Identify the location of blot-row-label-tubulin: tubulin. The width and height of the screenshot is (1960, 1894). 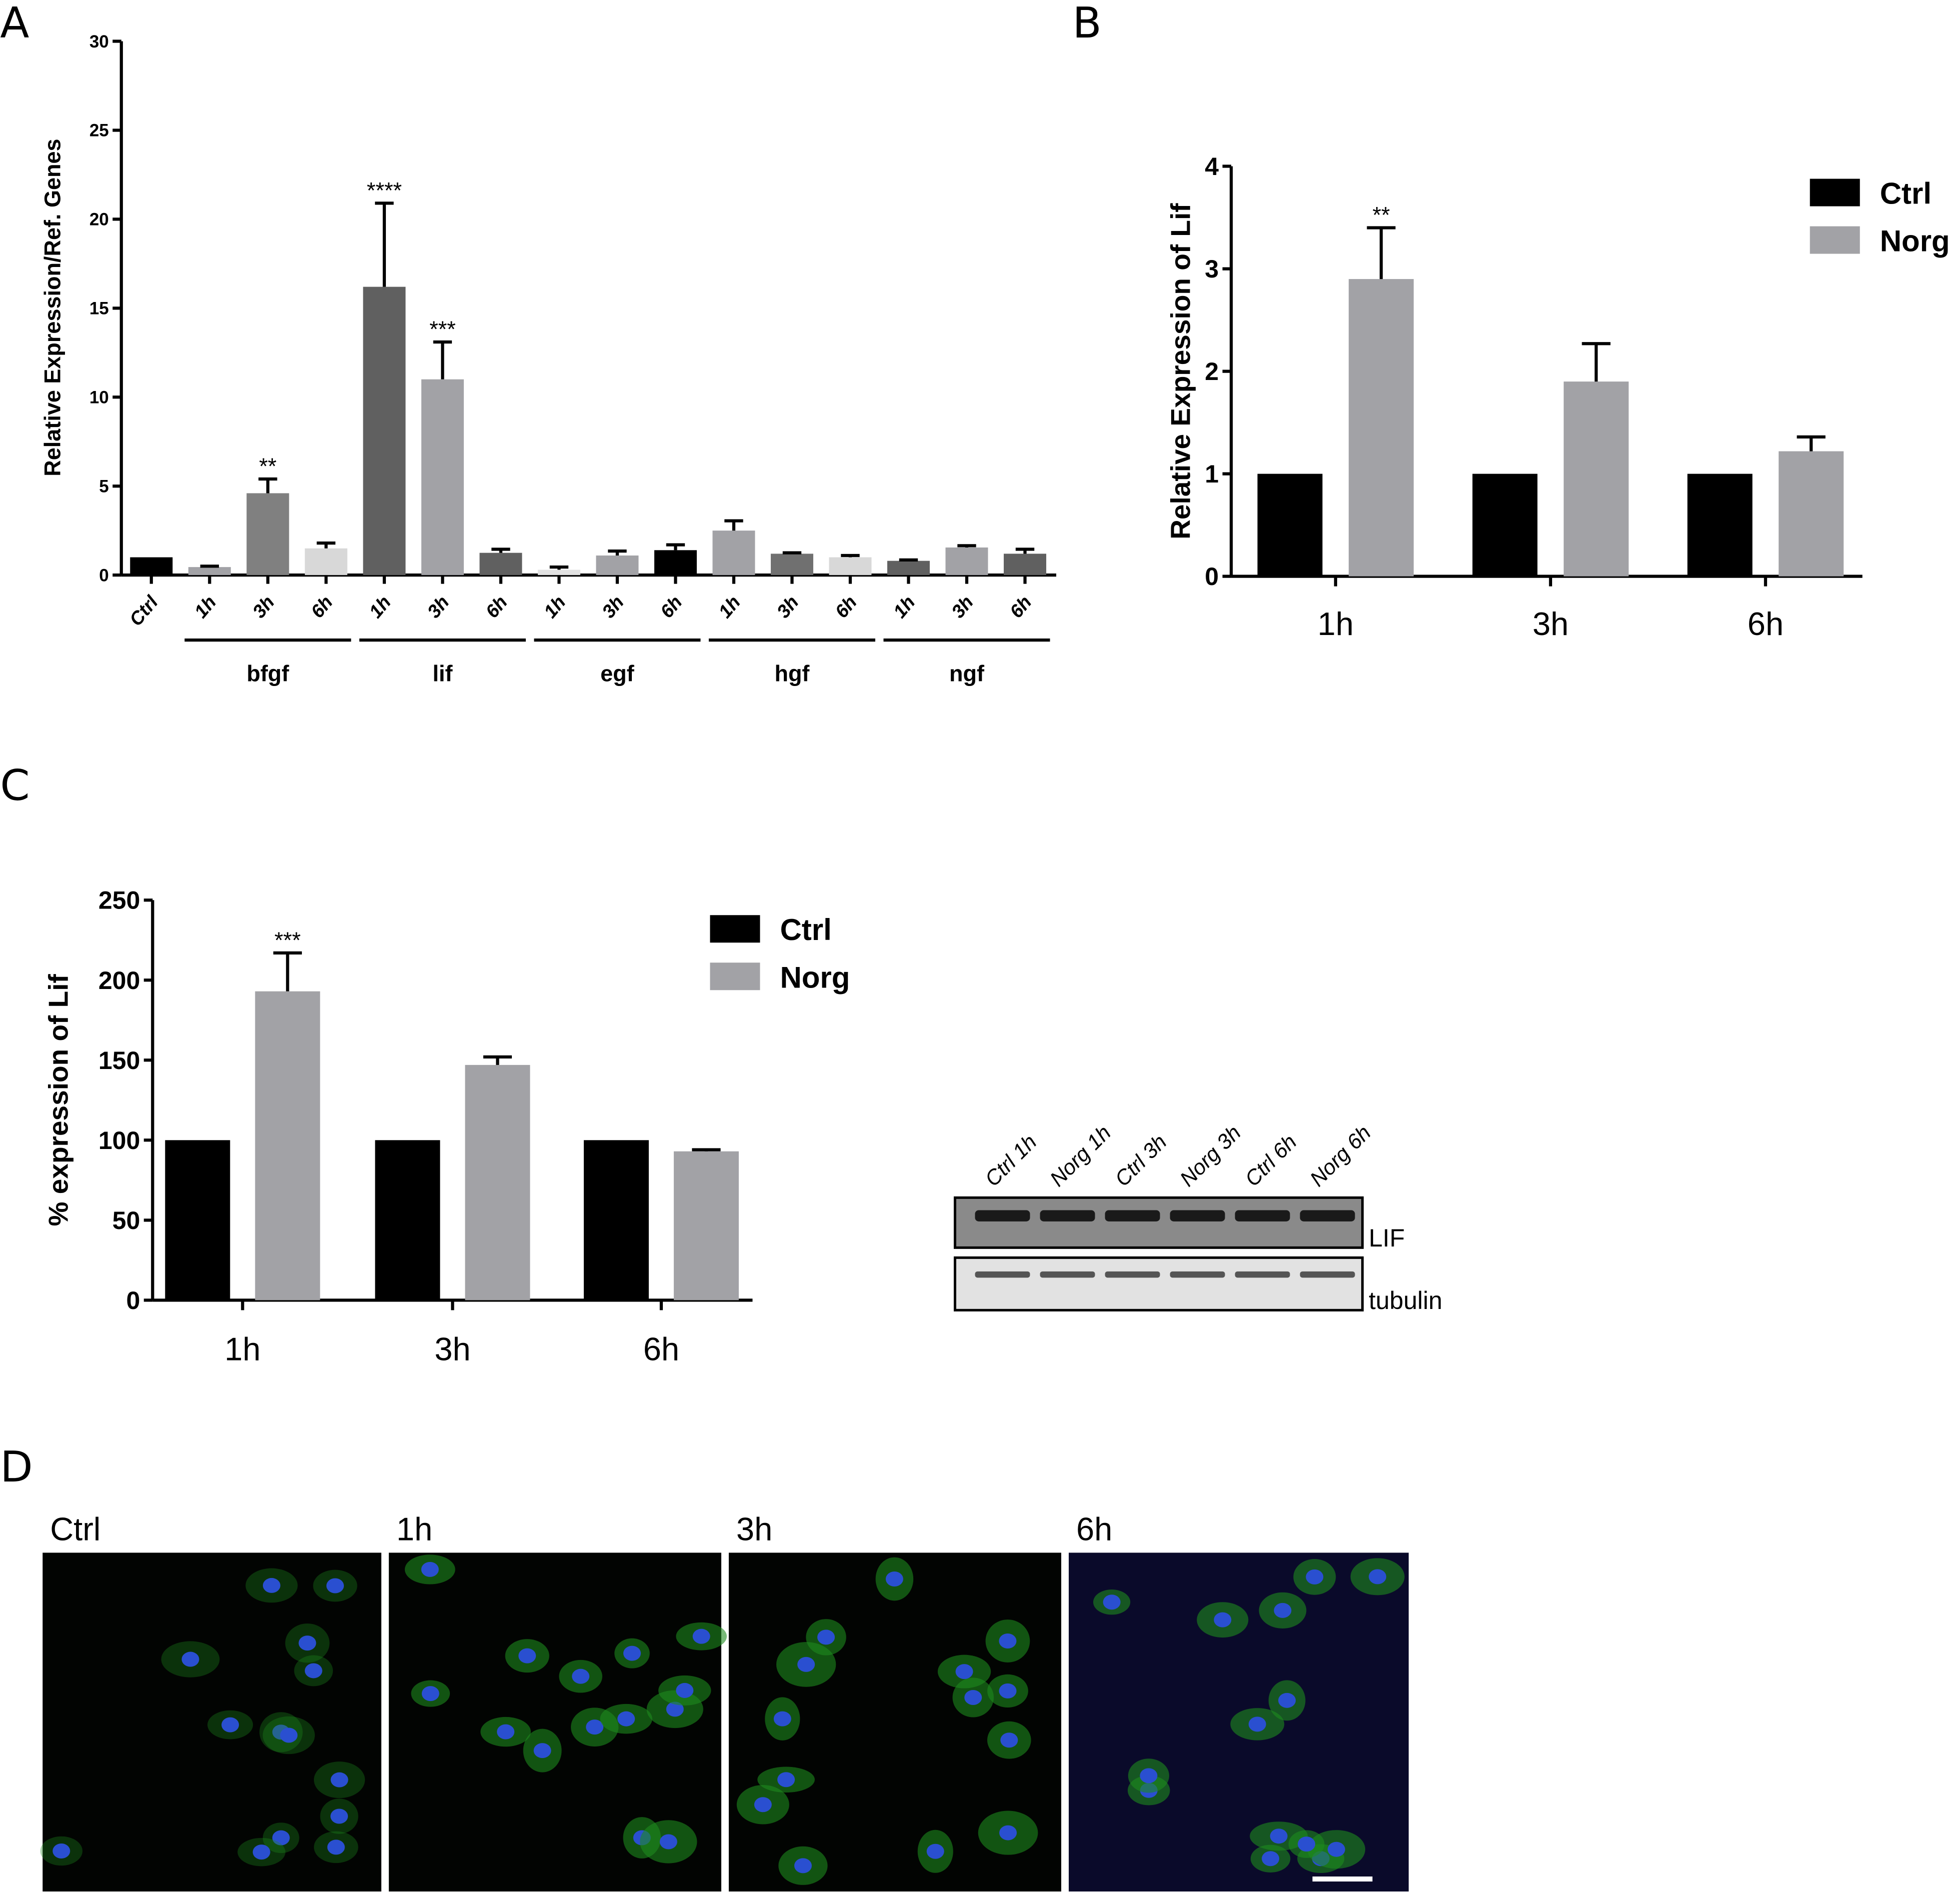
(1405, 1300).